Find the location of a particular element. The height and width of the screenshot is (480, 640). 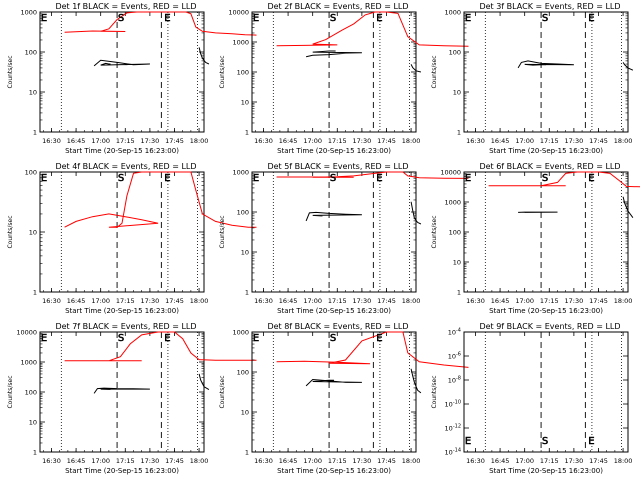

panel-title: Det 9f BLACK = Events, RED = LLD is located at coordinates (549, 326).